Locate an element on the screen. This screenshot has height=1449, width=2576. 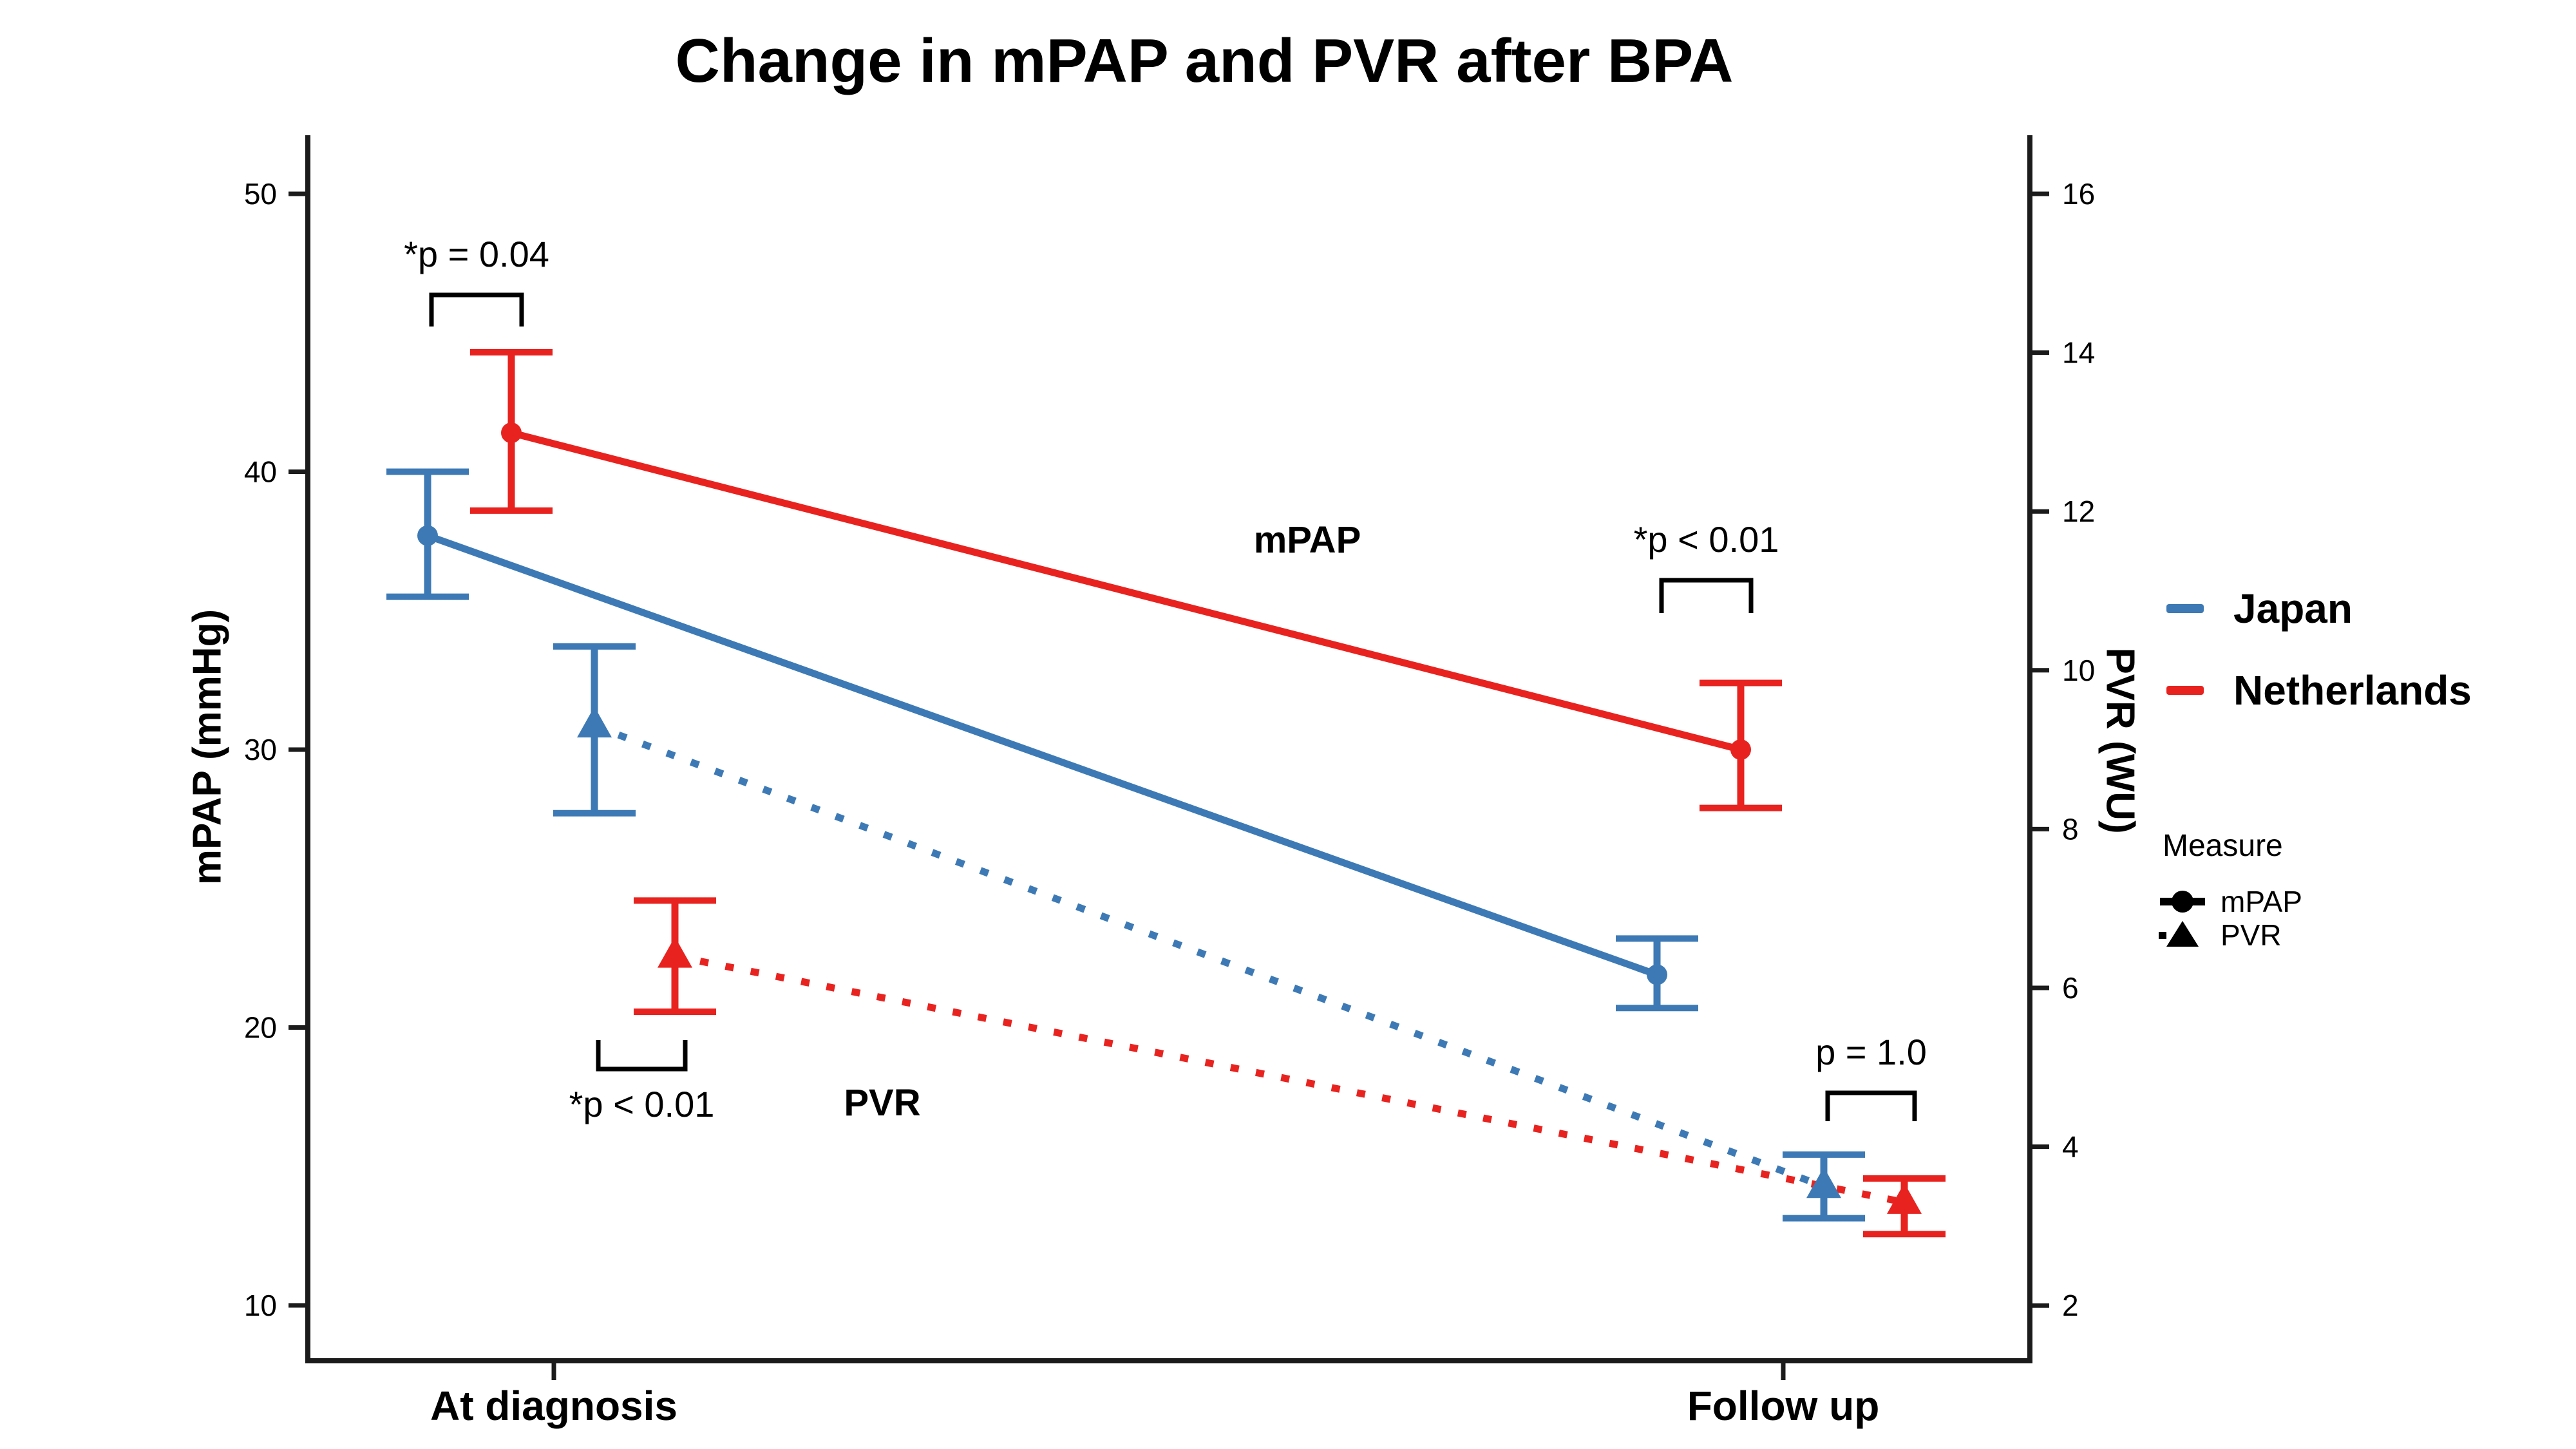
right-axis-title: PVR (WU) is located at coordinates (2120, 741).